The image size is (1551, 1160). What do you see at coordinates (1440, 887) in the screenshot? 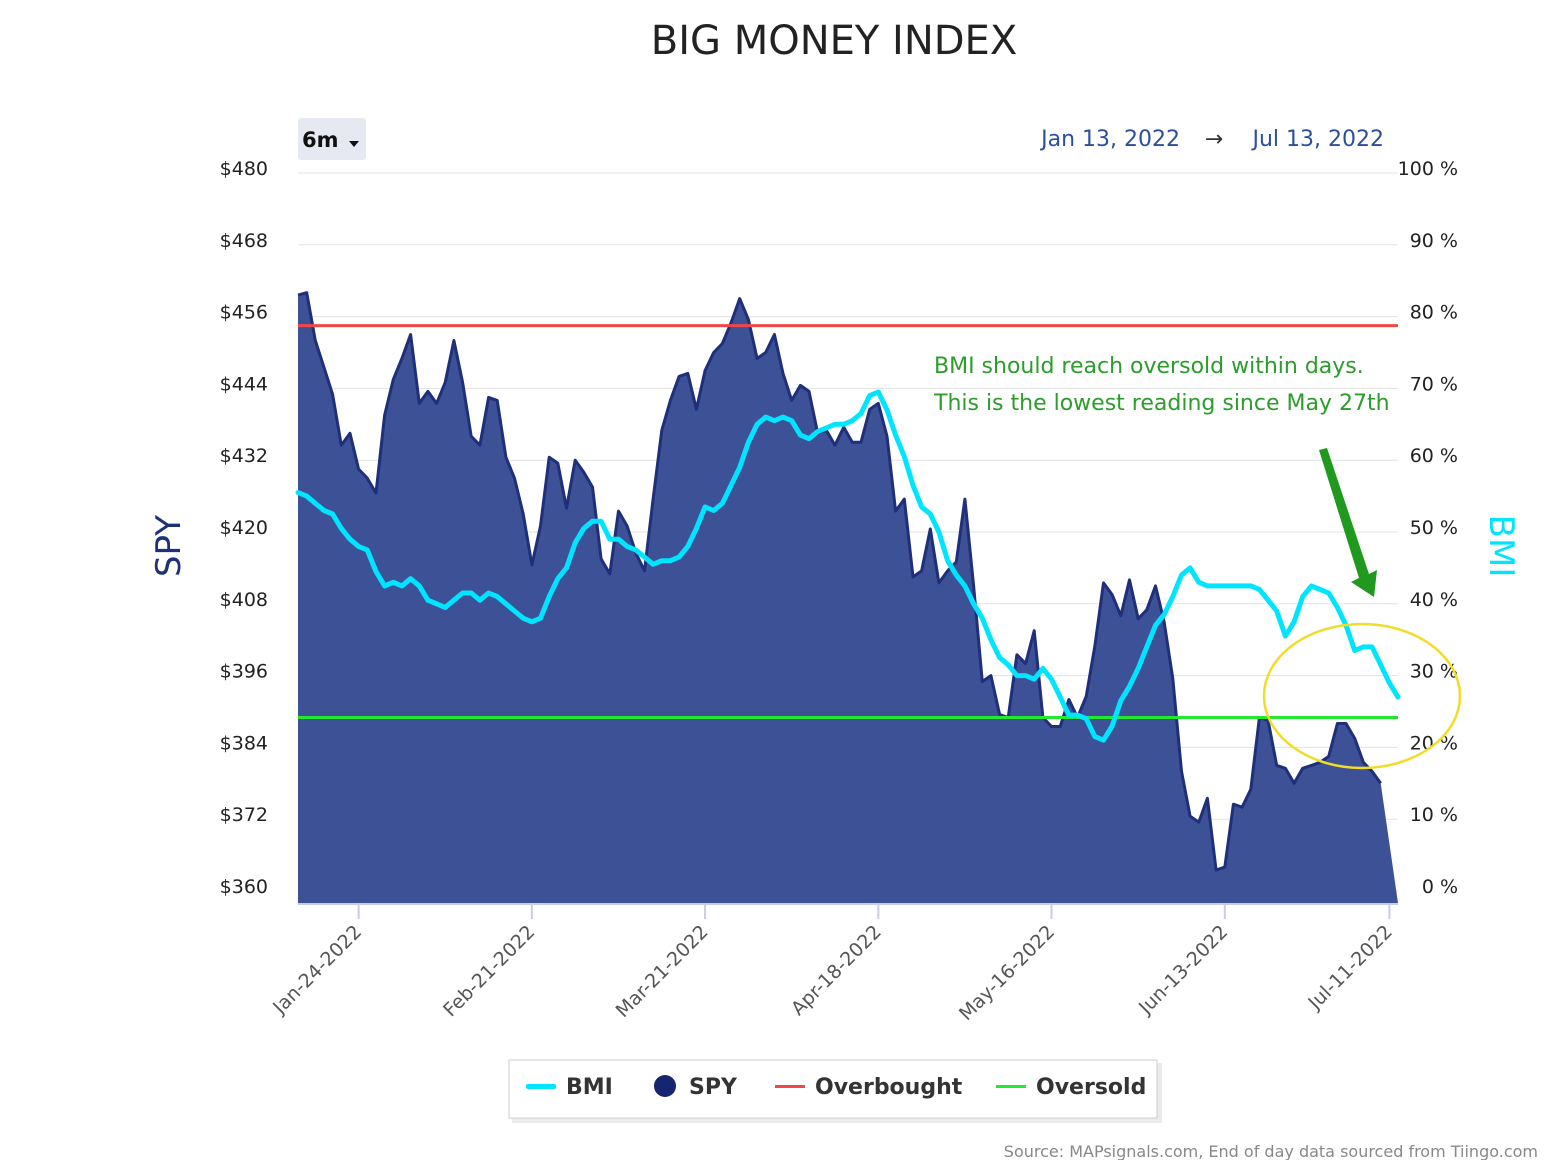
I see `y-right-tick-label: 0 %` at bounding box center [1440, 887].